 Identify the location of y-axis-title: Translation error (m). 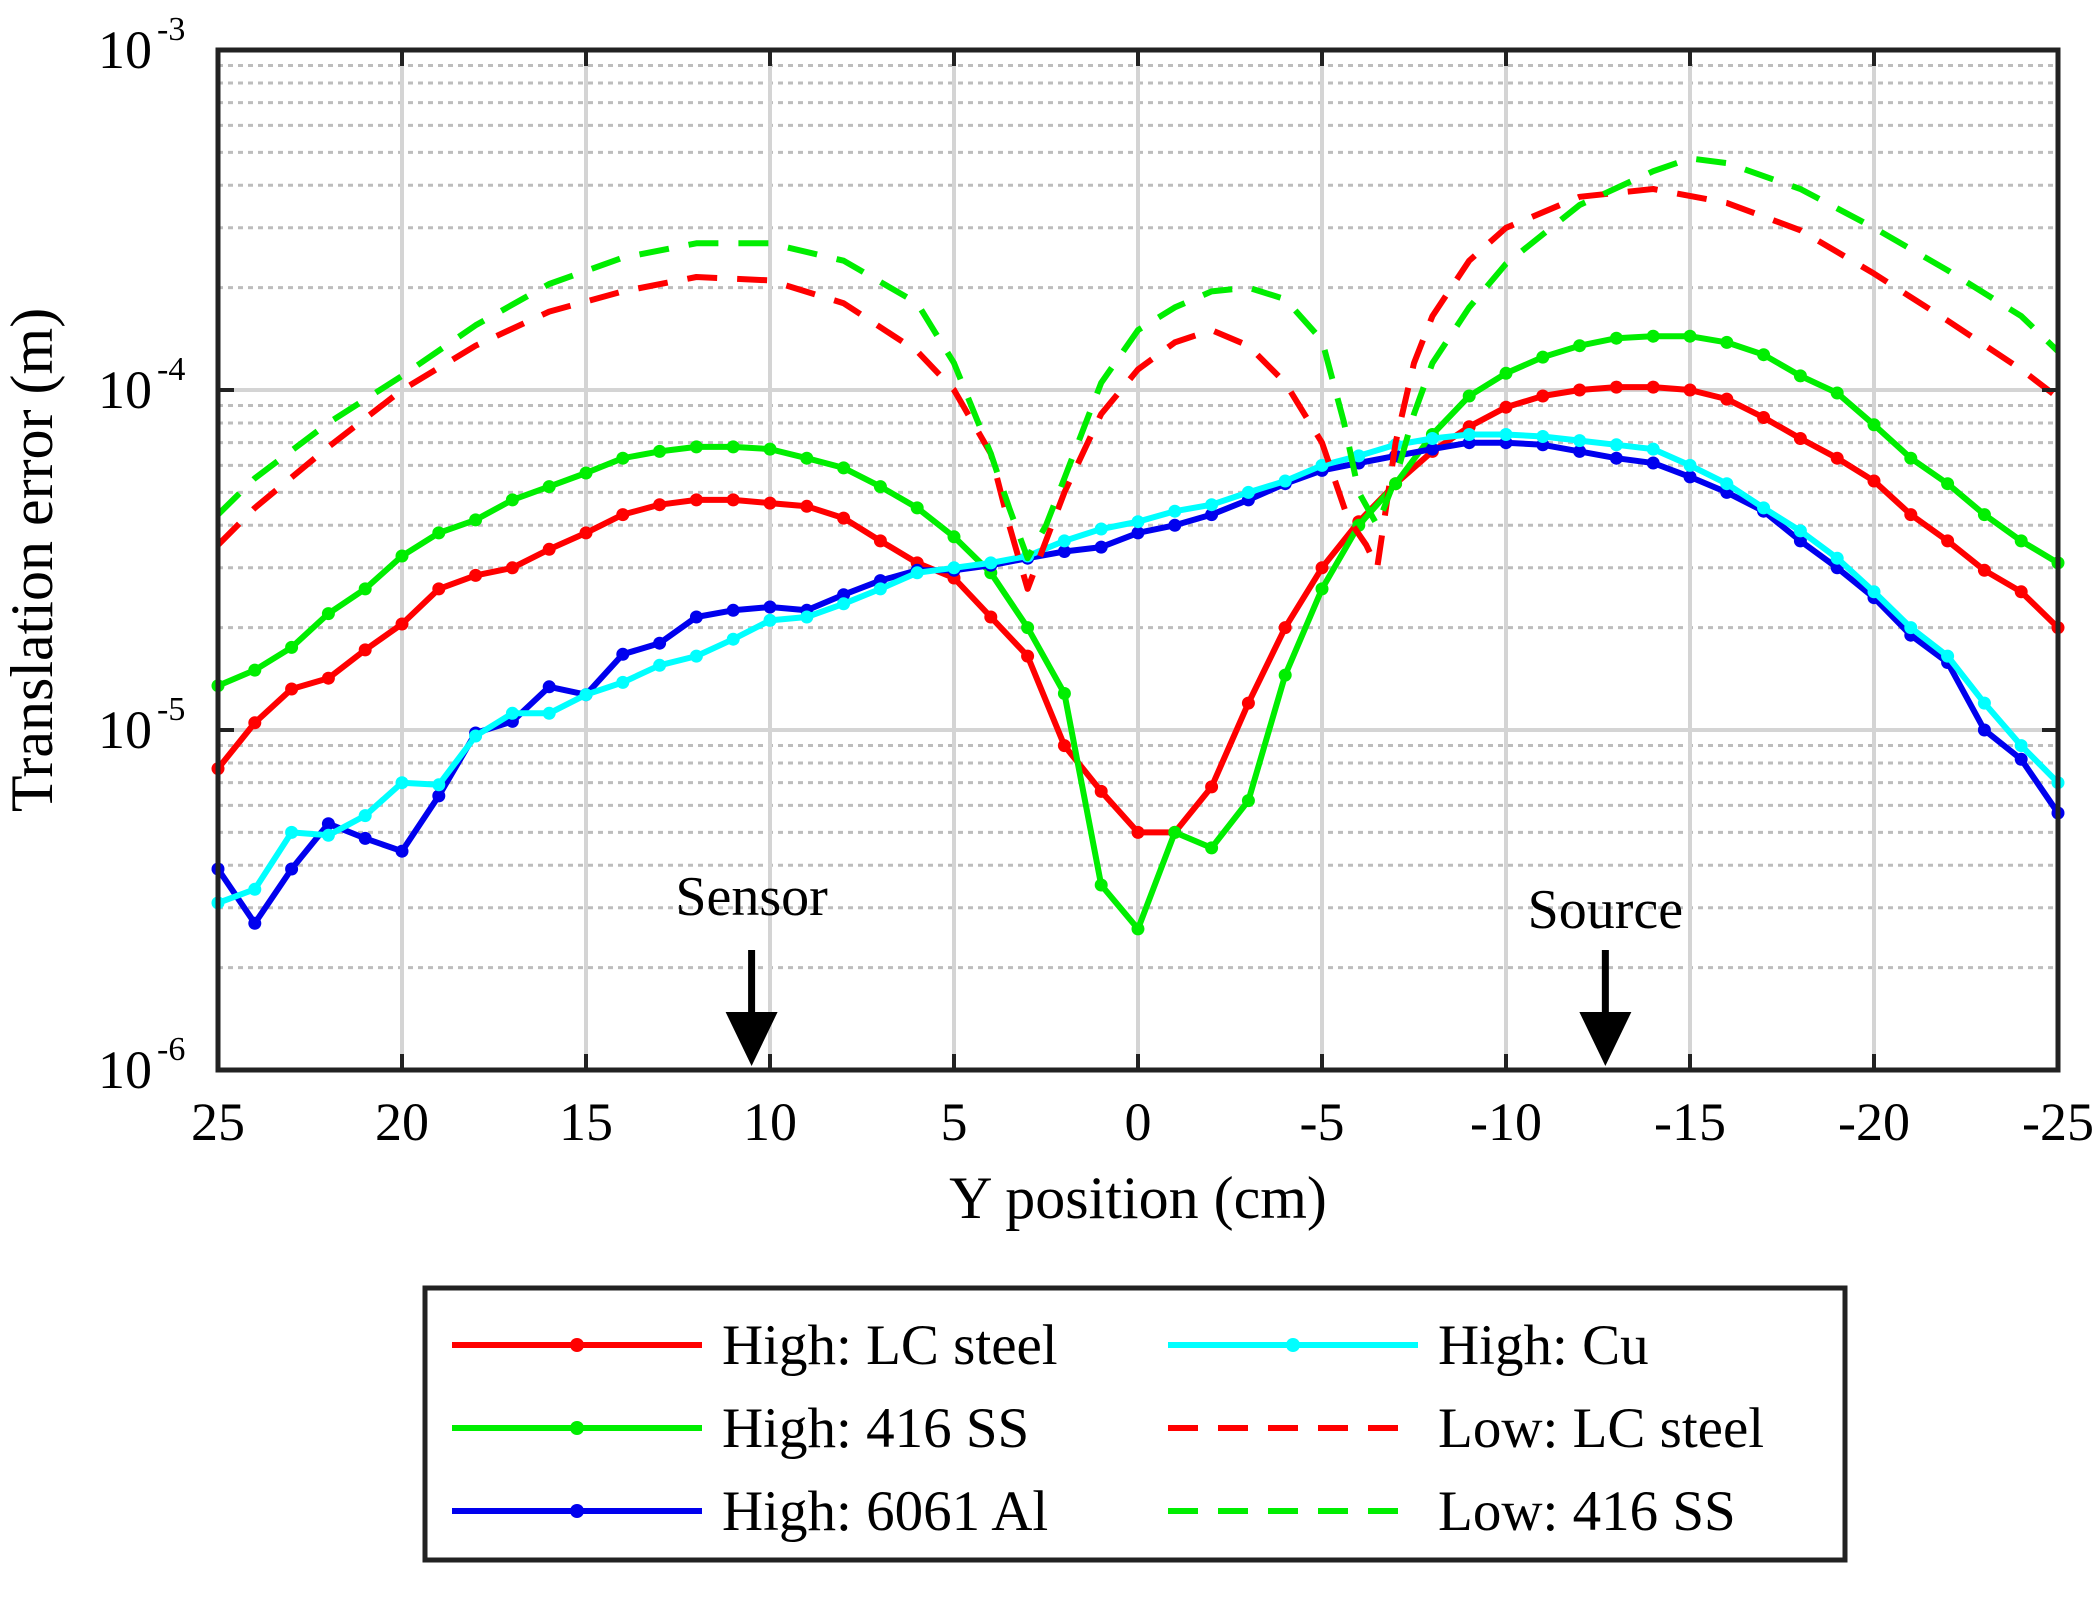
(32, 560).